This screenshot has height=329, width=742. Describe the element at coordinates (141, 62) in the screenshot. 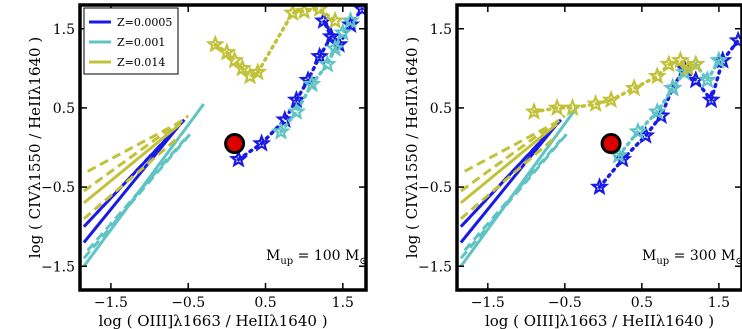

I see `legend-label: Z=0.014` at that location.